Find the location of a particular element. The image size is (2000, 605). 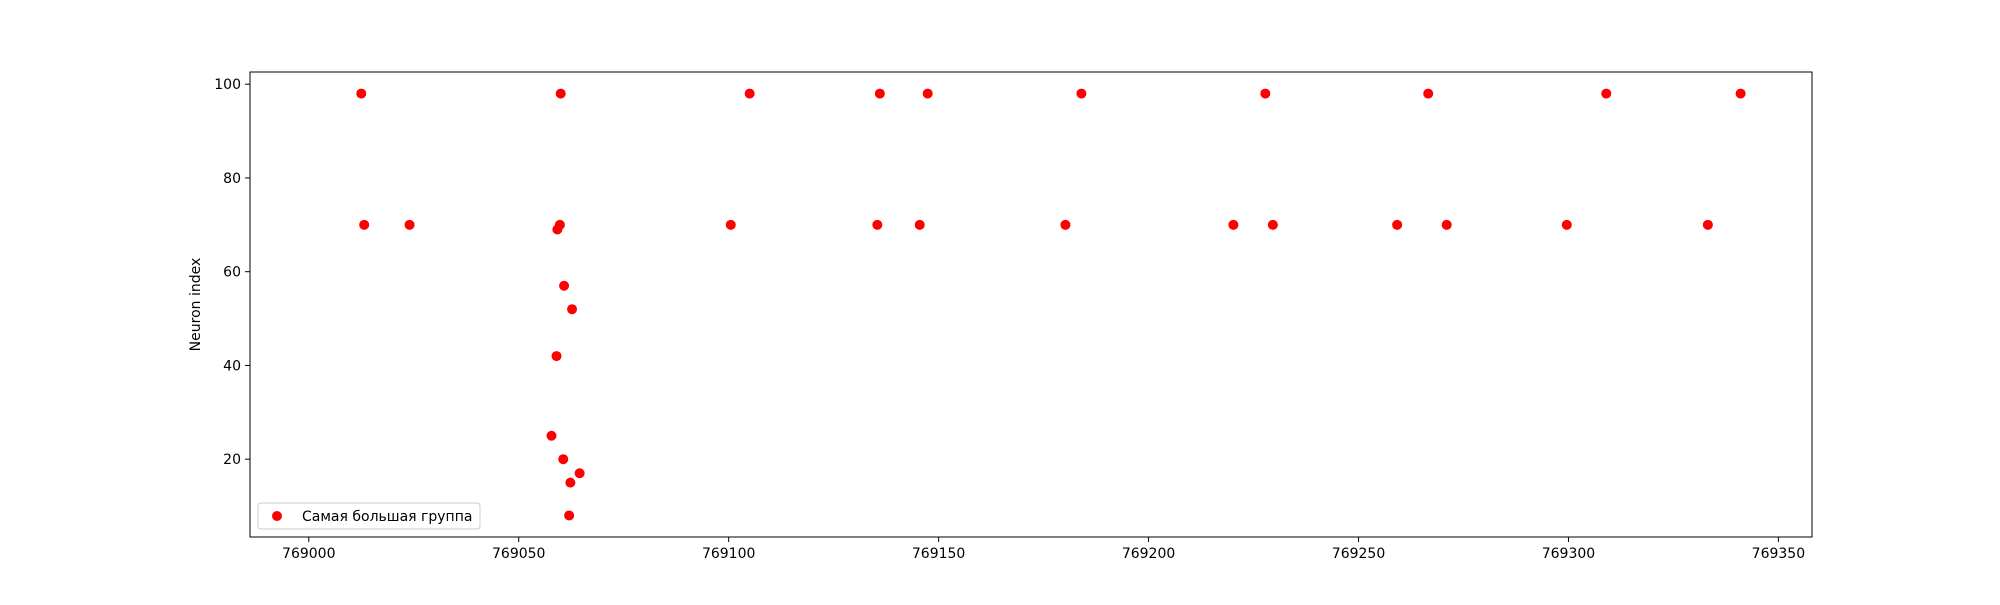

x-tick-label: 769200 is located at coordinates (1148, 554).